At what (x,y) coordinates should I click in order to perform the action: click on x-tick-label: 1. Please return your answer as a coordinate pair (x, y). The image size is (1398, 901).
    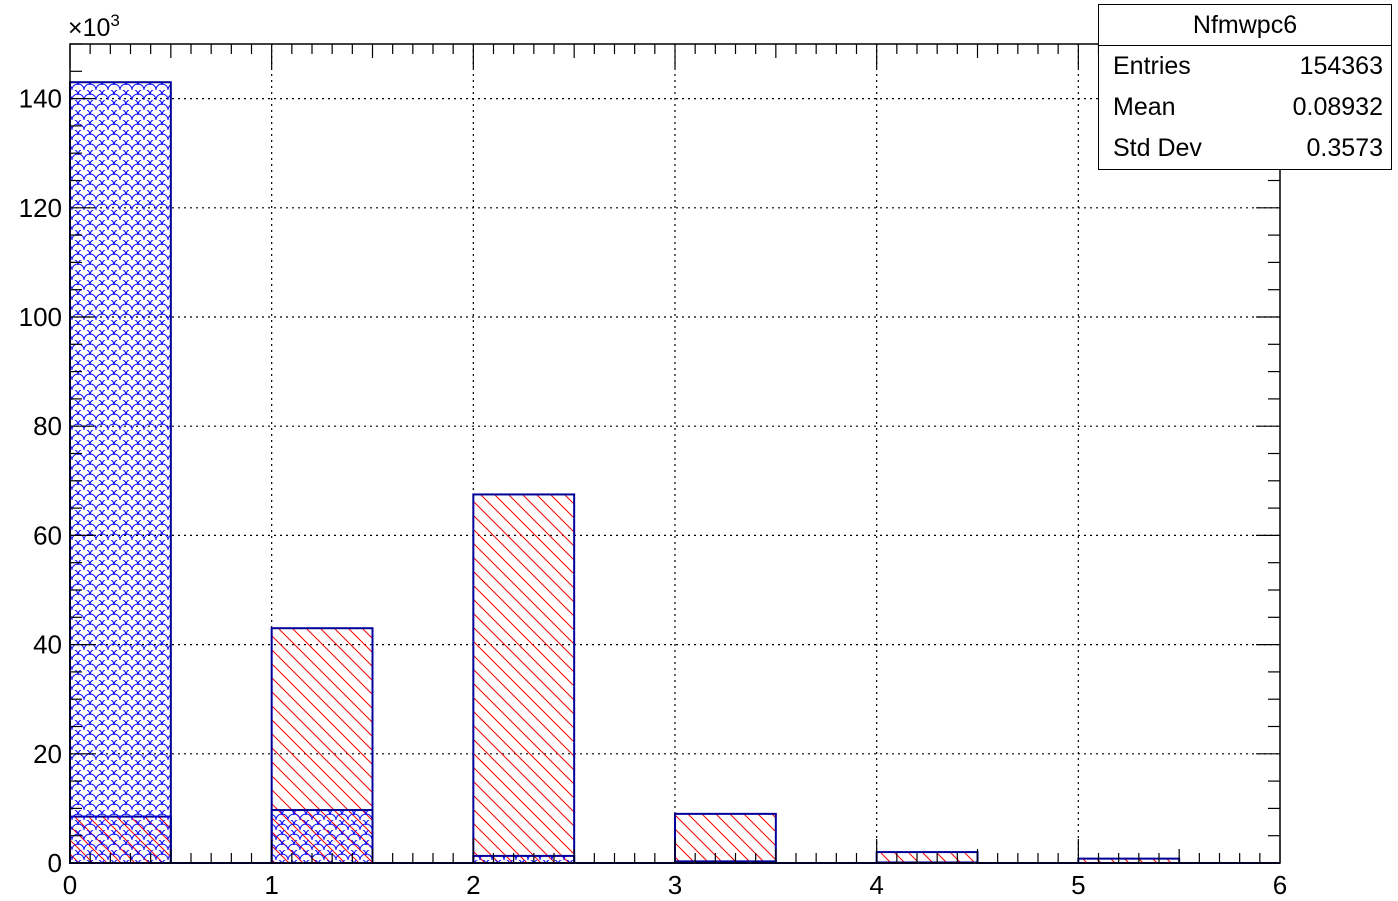
    Looking at the image, I should click on (271, 885).